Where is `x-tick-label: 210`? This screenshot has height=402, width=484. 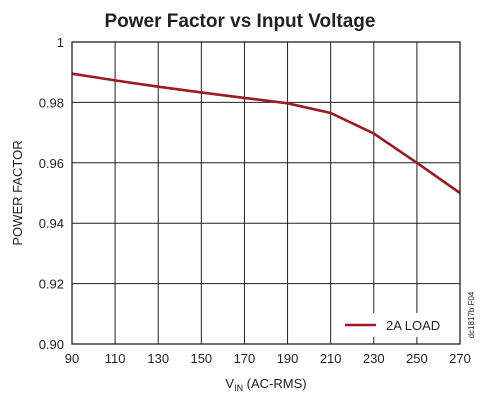
x-tick-label: 210 is located at coordinates (331, 358).